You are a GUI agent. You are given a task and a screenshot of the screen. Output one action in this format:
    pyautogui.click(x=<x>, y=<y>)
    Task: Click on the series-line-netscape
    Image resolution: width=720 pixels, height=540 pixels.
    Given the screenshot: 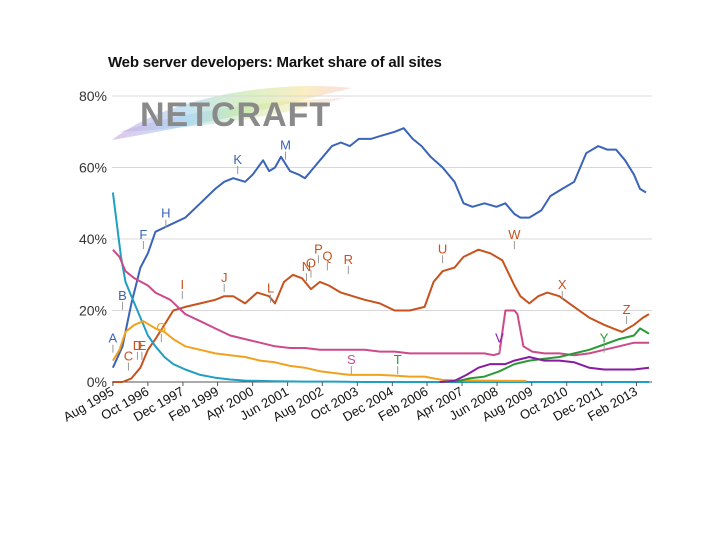 What is the action you would take?
    pyautogui.click(x=319, y=351)
    